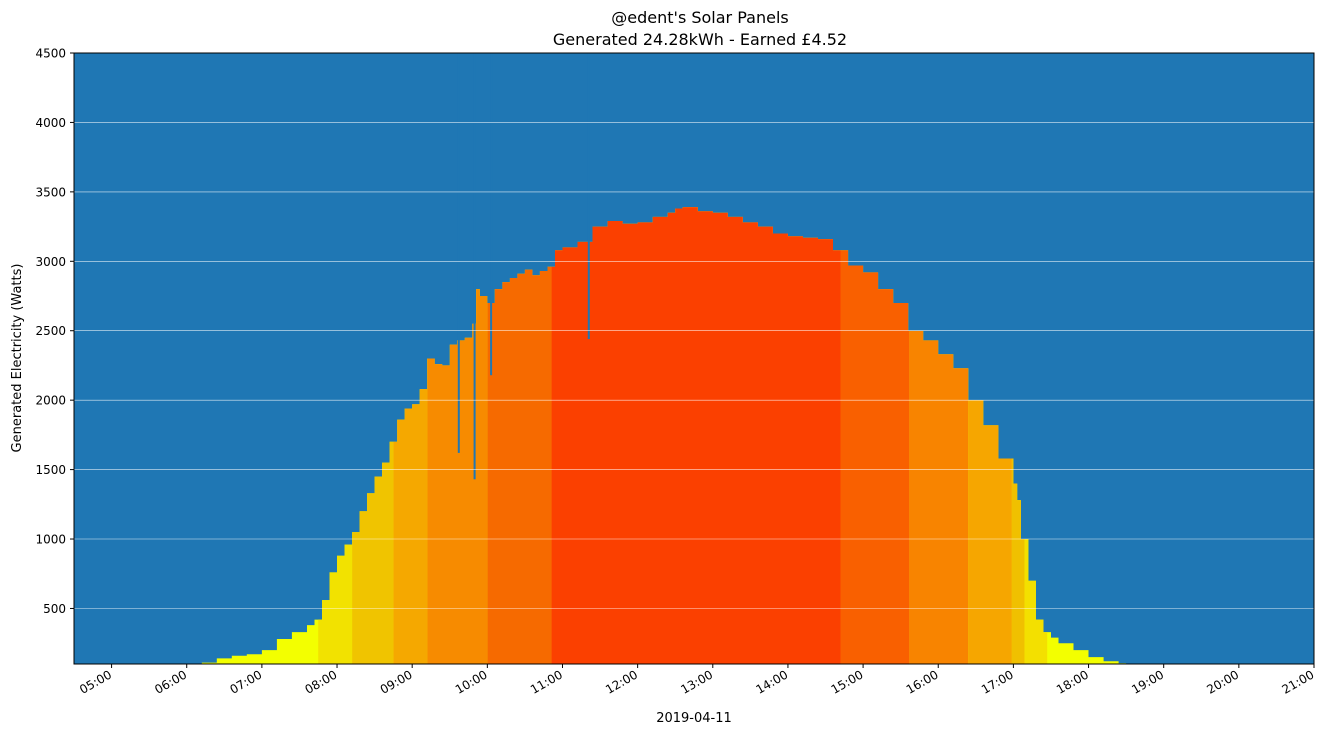  What do you see at coordinates (321, 681) in the screenshot?
I see `x-tick-label: 08:00` at bounding box center [321, 681].